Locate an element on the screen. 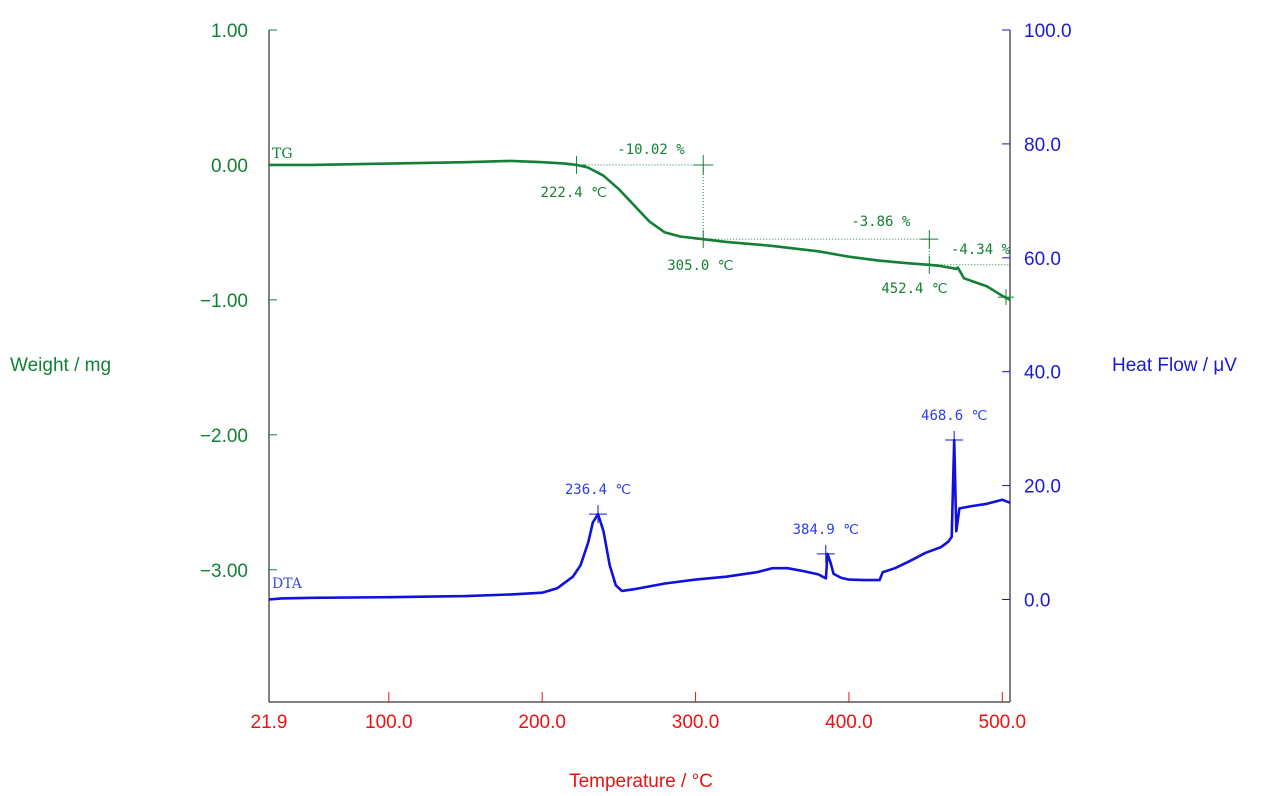 The height and width of the screenshot is (796, 1274). annotation-label: 236.4 ℃ is located at coordinates (598, 490).